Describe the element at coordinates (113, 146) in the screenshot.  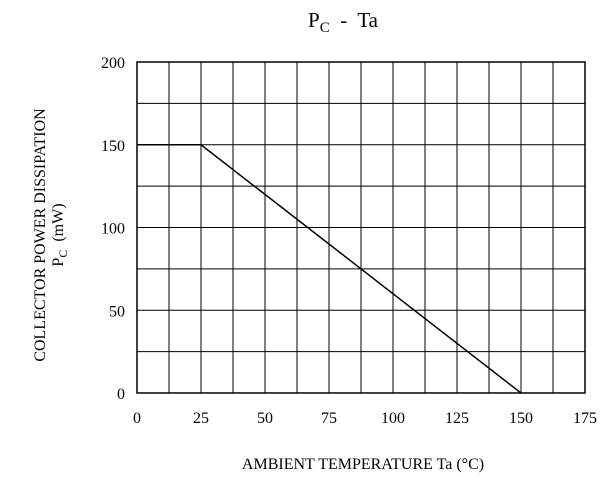
I see `y-tick-label: 150` at that location.